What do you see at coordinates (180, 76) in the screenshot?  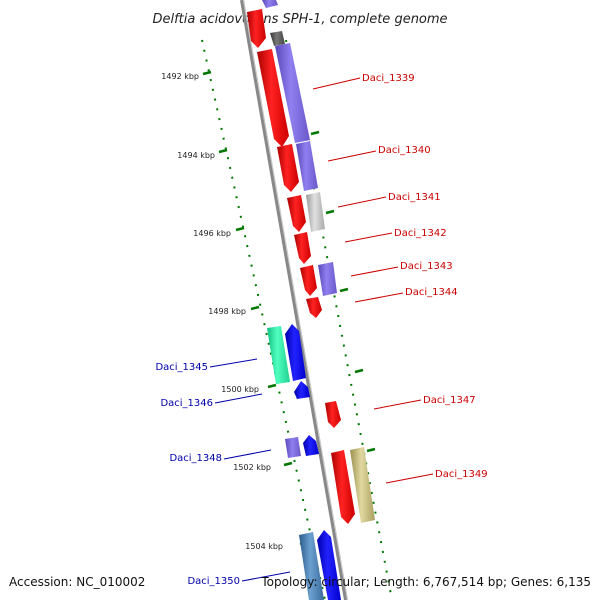 I see `tick-label-1492: 1492 kbp` at bounding box center [180, 76].